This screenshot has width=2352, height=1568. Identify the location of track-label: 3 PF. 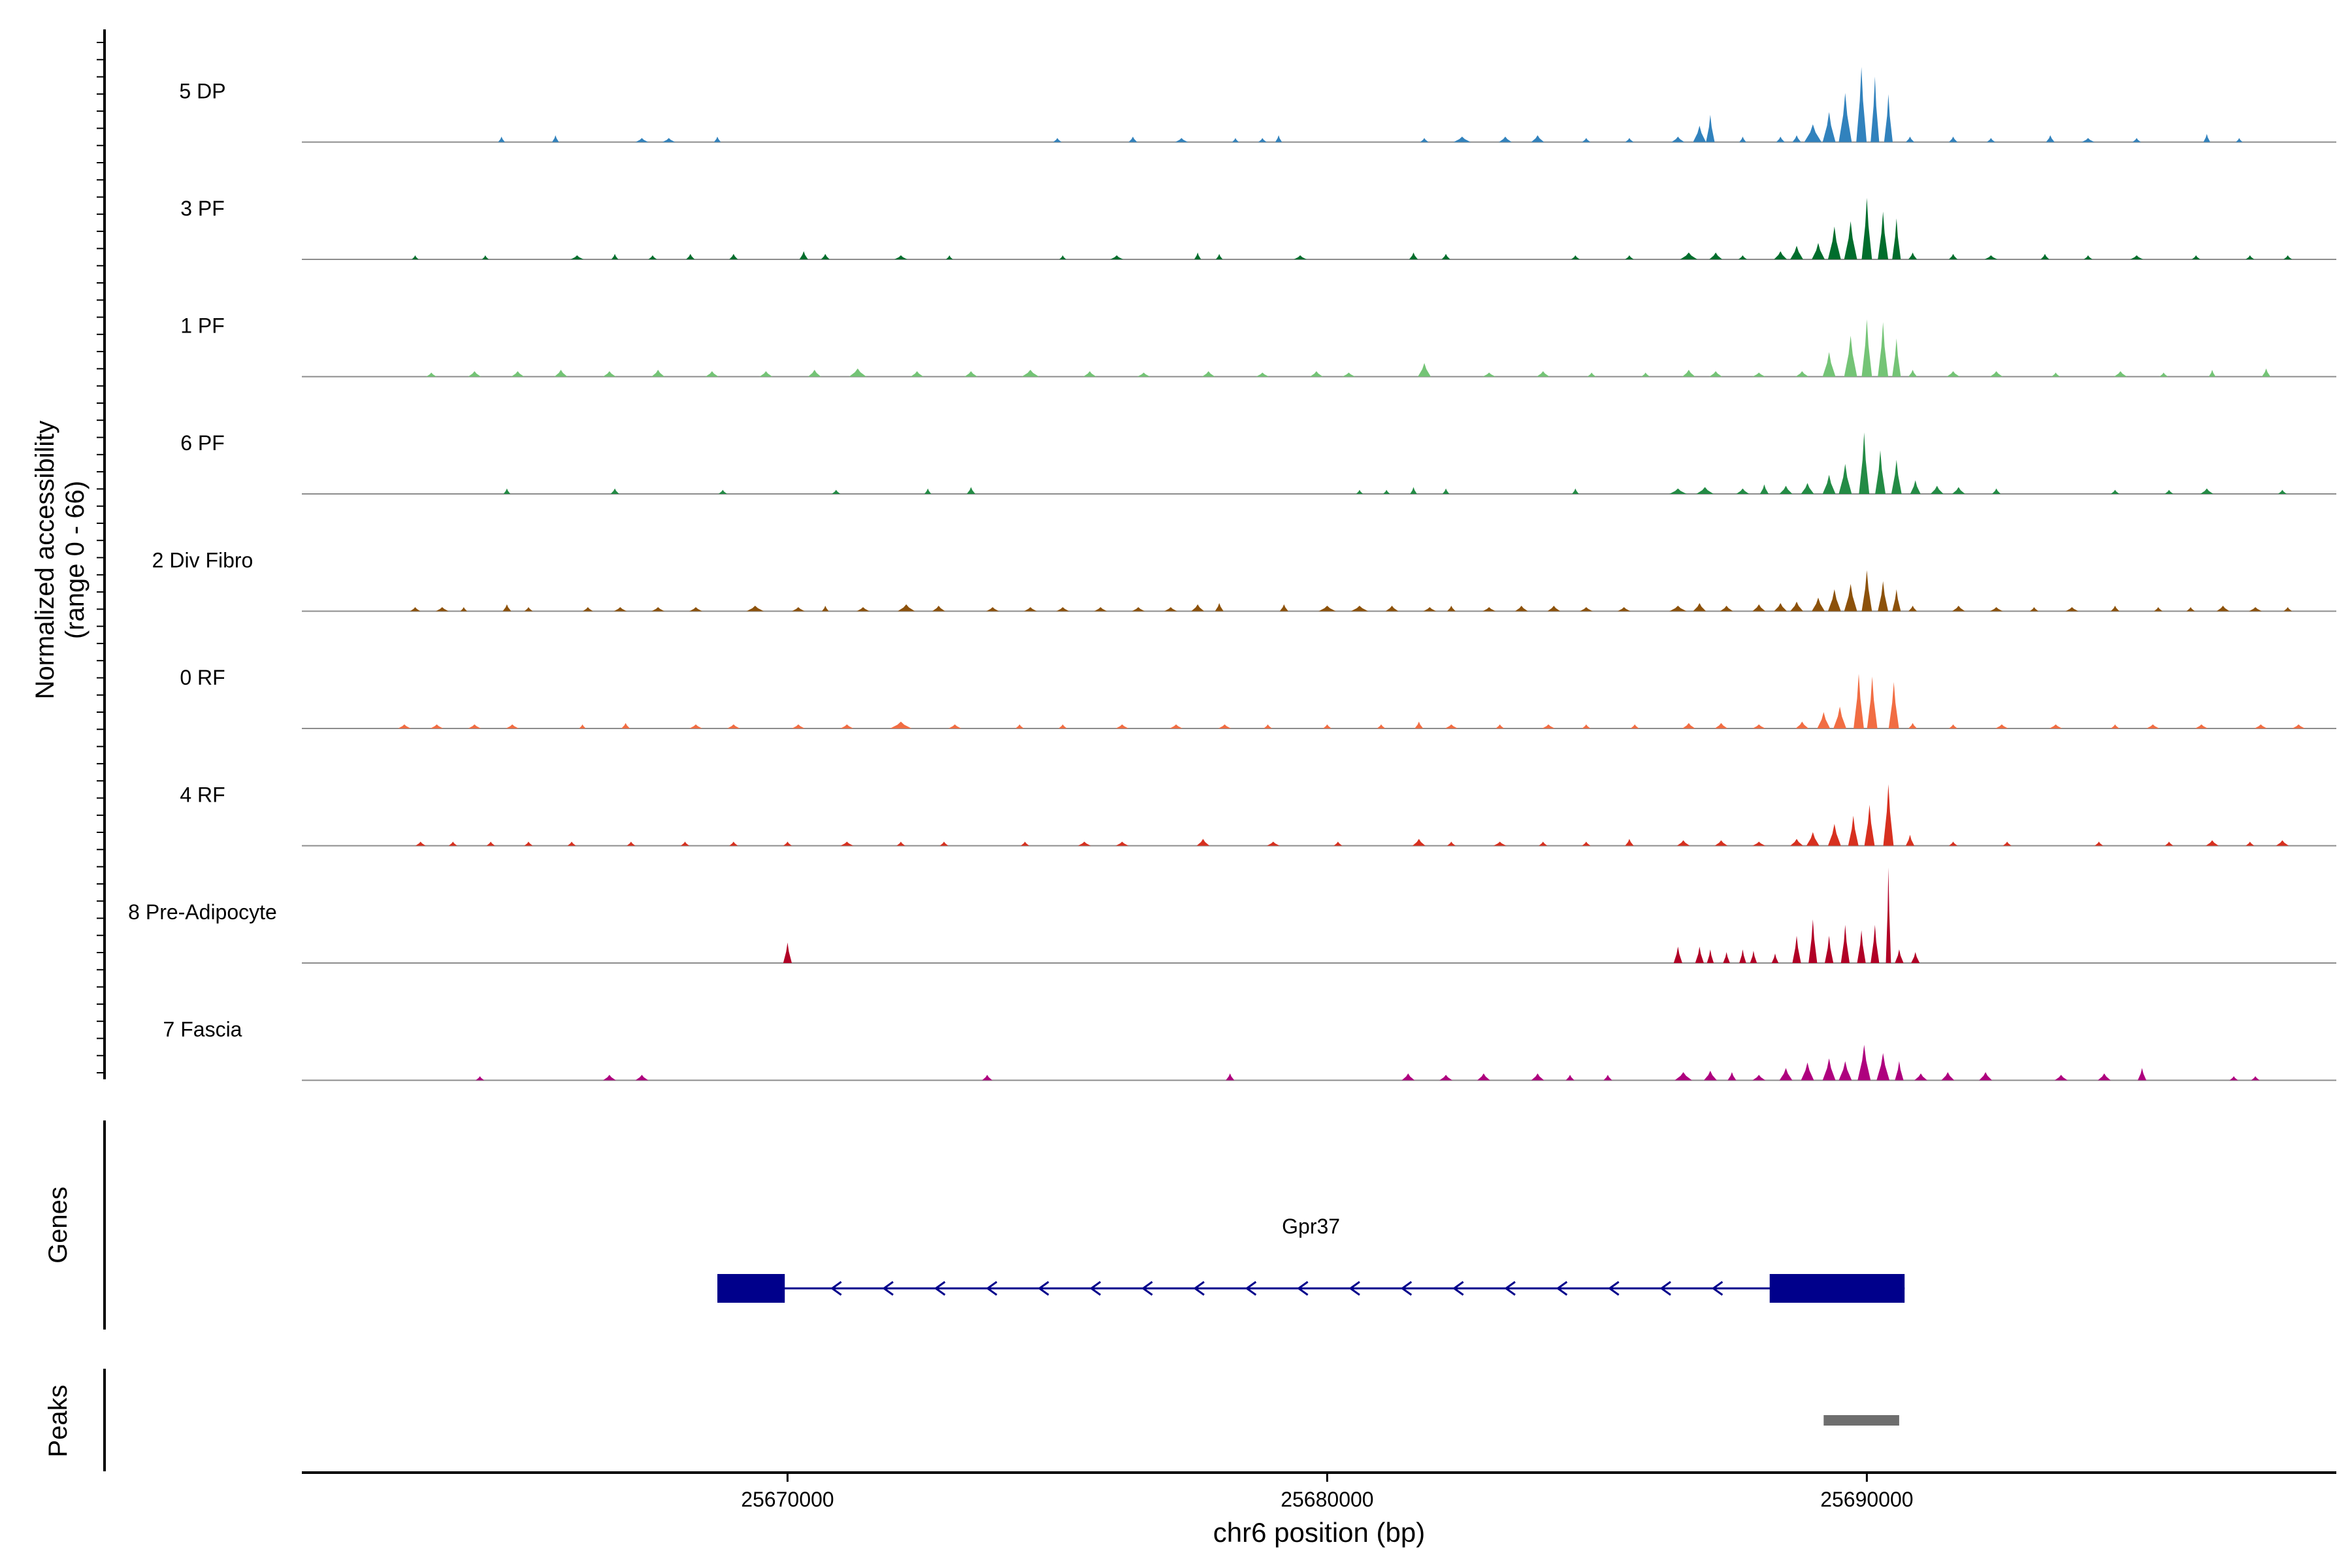
(202, 208).